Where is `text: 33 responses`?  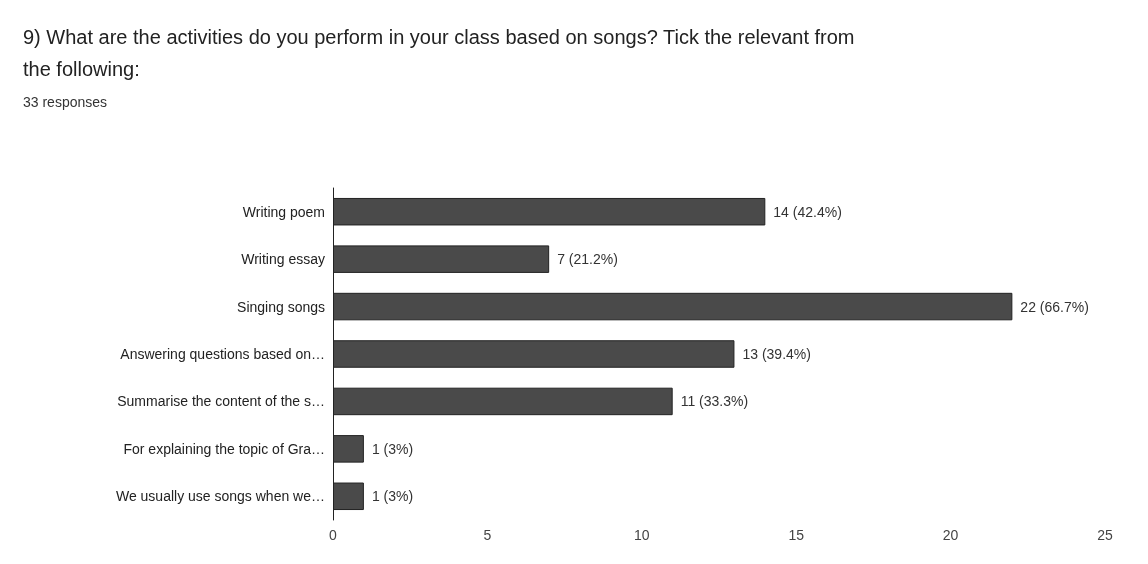 text: 33 responses is located at coordinates (65, 102).